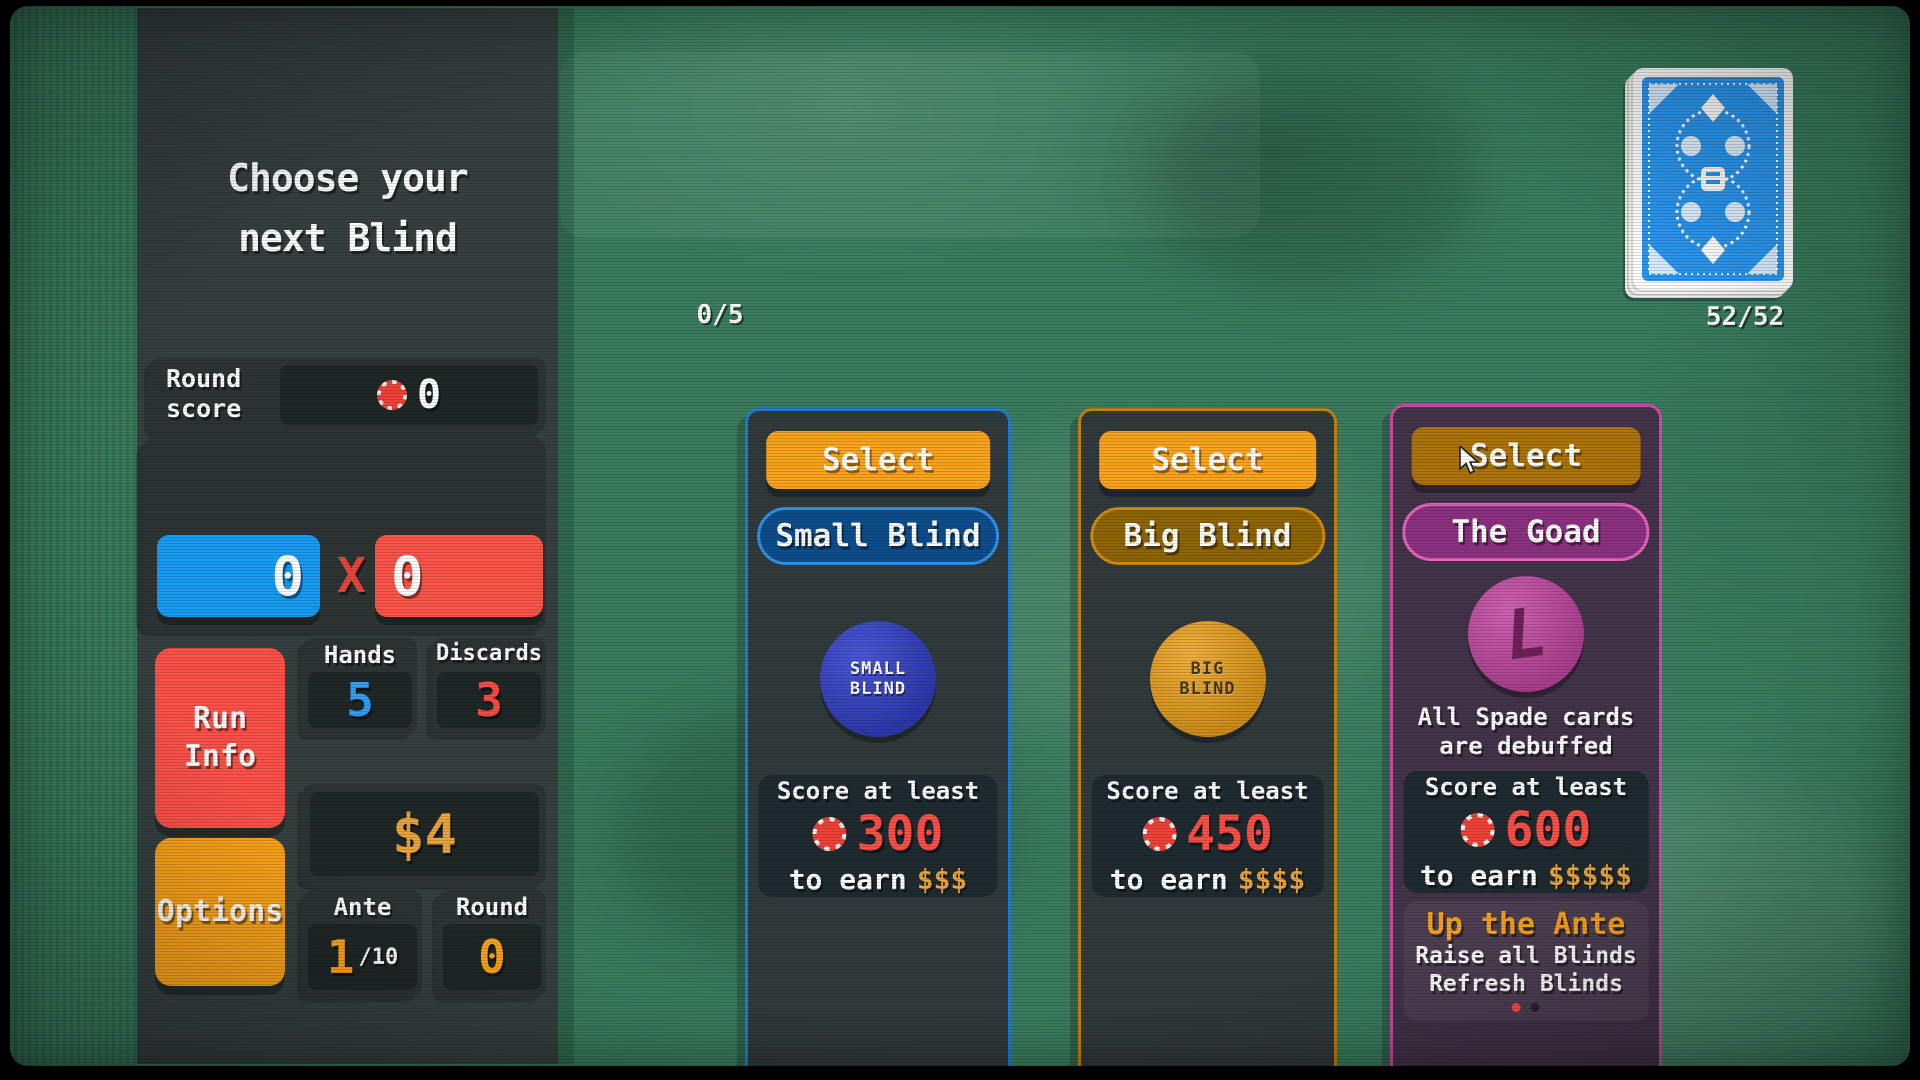 Image resolution: width=1920 pixels, height=1080 pixels. What do you see at coordinates (378, 957) in the screenshot?
I see `ante-max: /10` at bounding box center [378, 957].